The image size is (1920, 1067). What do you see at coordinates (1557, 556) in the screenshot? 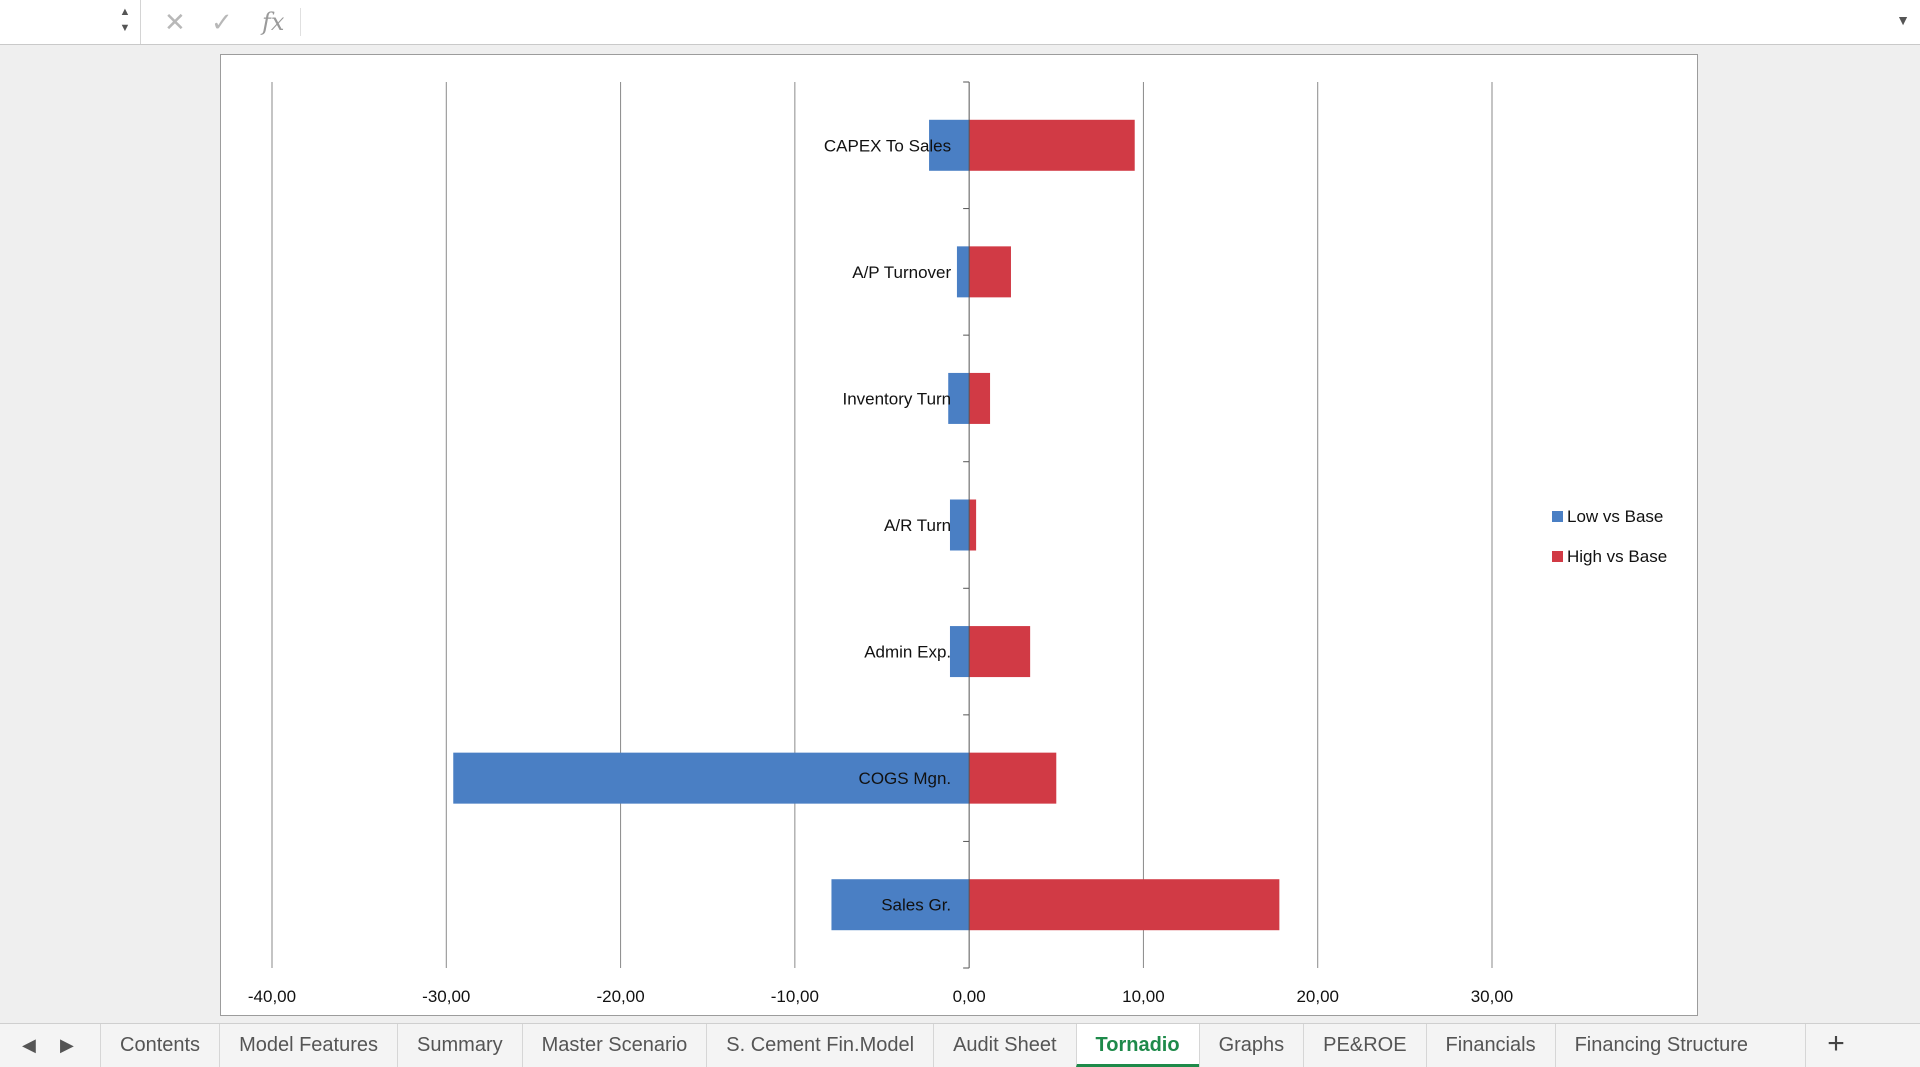
I see `legend-swatch-high` at bounding box center [1557, 556].